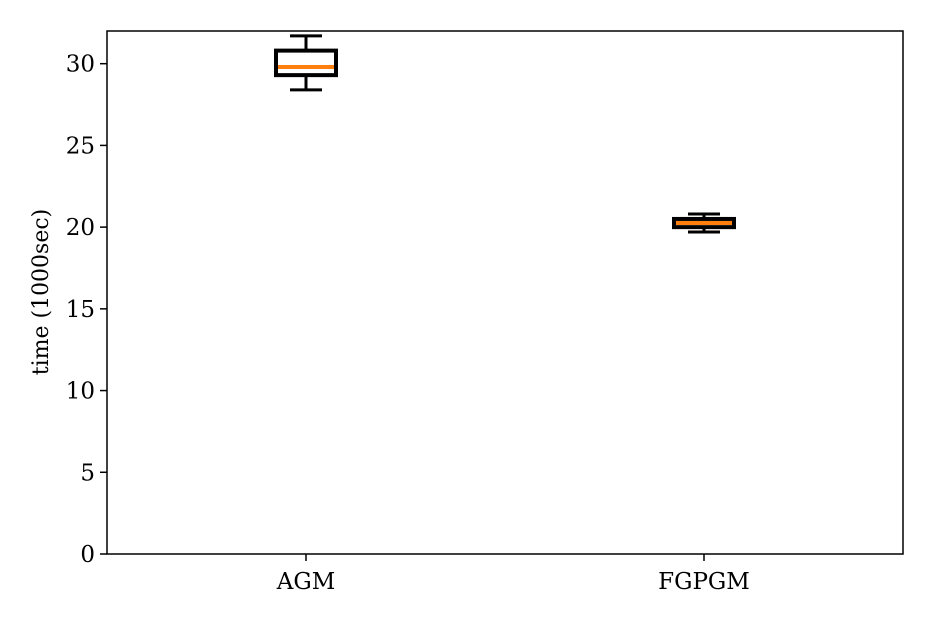 The image size is (934, 623). I want to click on y-axis: 0 5 10 15 20 25 30, so click(86, 310).